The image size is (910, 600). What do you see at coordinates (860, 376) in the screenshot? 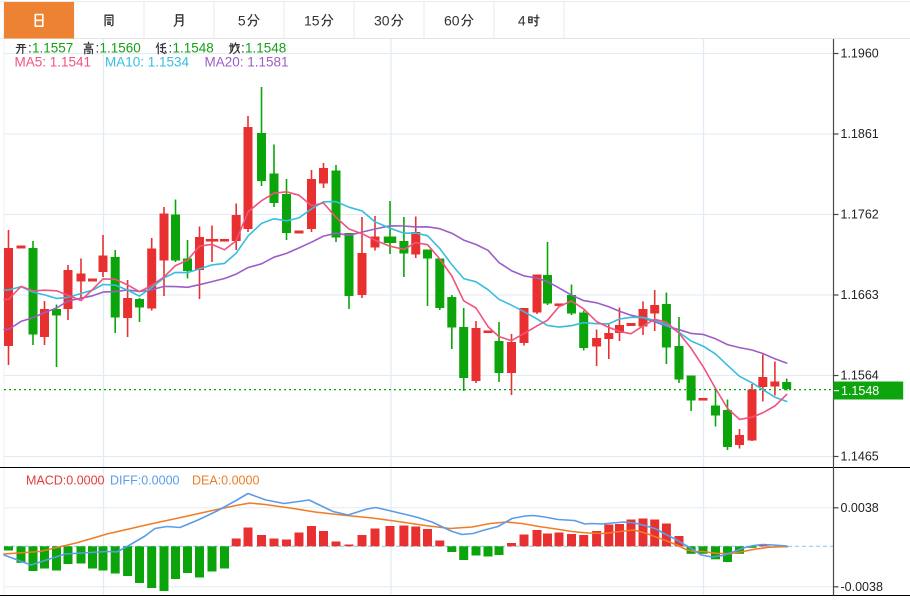
I see `svg-text: 1.1564` at bounding box center [860, 376].